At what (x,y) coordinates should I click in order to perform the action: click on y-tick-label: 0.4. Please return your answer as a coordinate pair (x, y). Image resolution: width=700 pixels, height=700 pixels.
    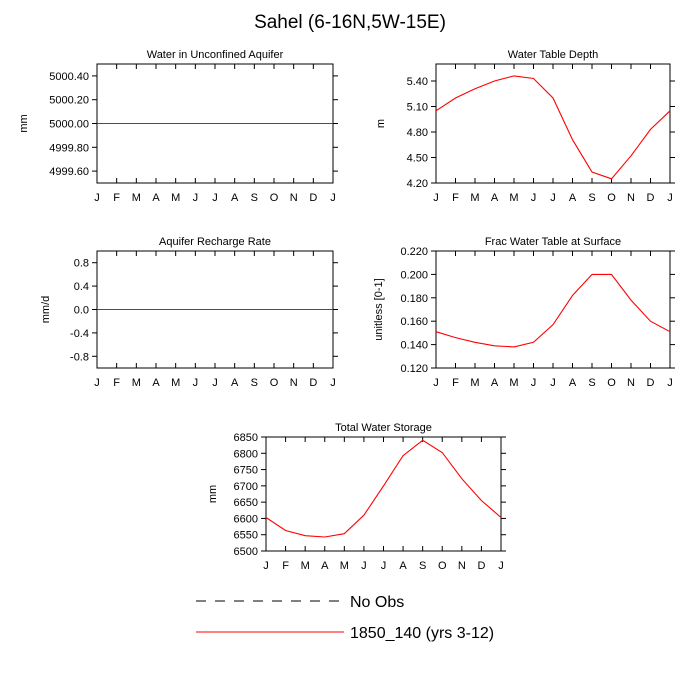
    Looking at the image, I should click on (81, 287).